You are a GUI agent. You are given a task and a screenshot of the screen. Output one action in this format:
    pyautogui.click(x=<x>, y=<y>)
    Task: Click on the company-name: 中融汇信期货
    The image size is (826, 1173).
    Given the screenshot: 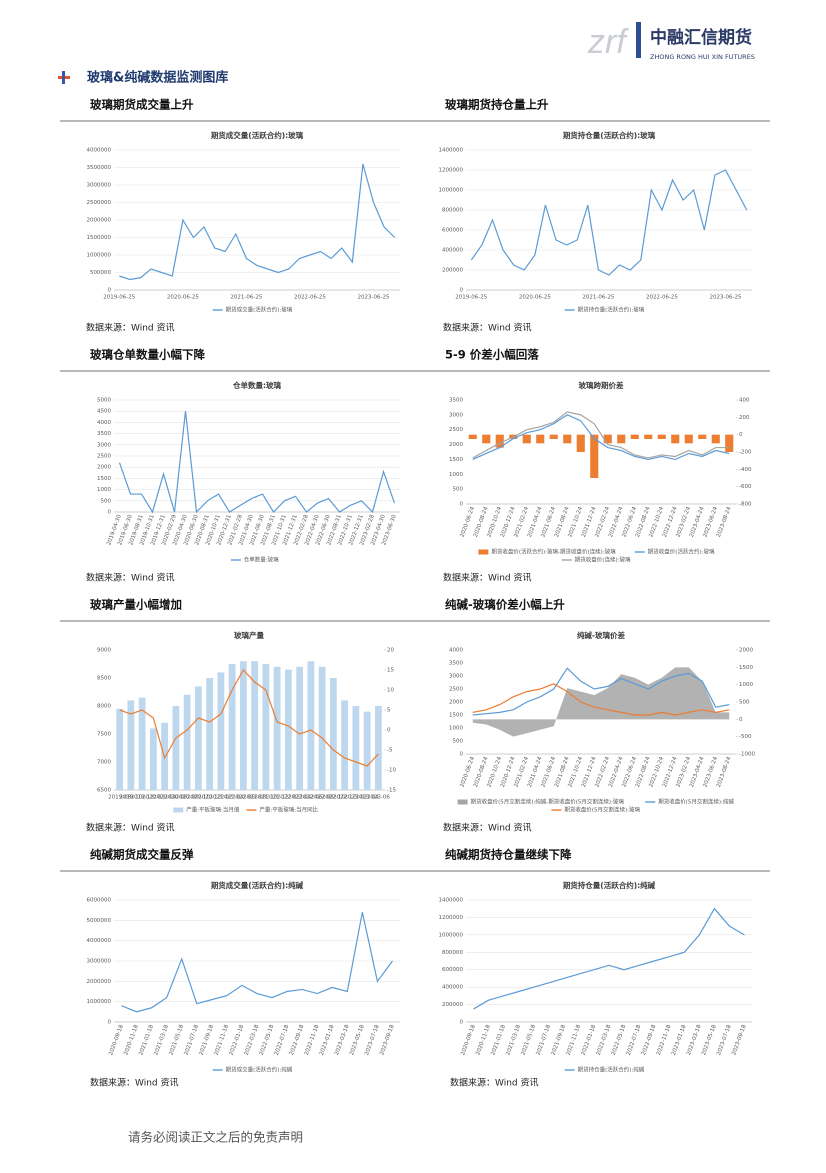 What is the action you would take?
    pyautogui.click(x=701, y=37)
    